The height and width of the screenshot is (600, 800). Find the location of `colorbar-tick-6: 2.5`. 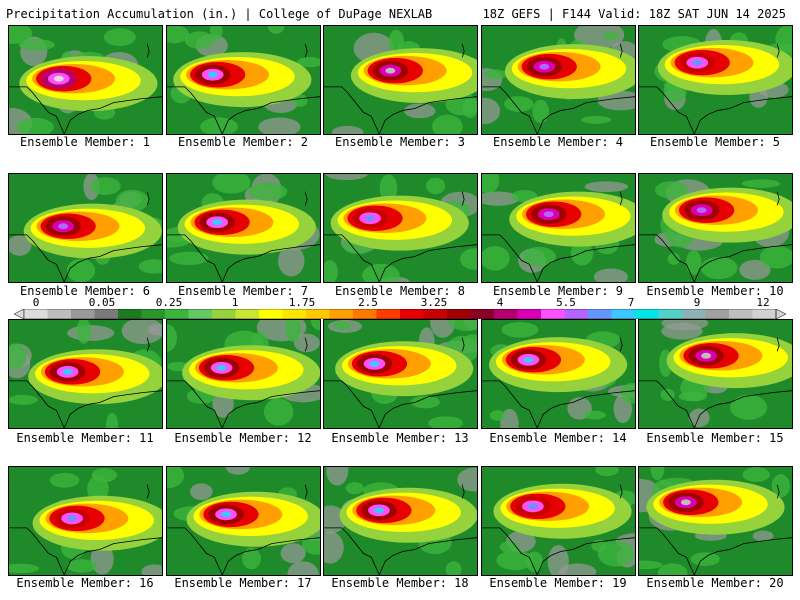

colorbar-tick-6: 2.5 is located at coordinates (368, 302).